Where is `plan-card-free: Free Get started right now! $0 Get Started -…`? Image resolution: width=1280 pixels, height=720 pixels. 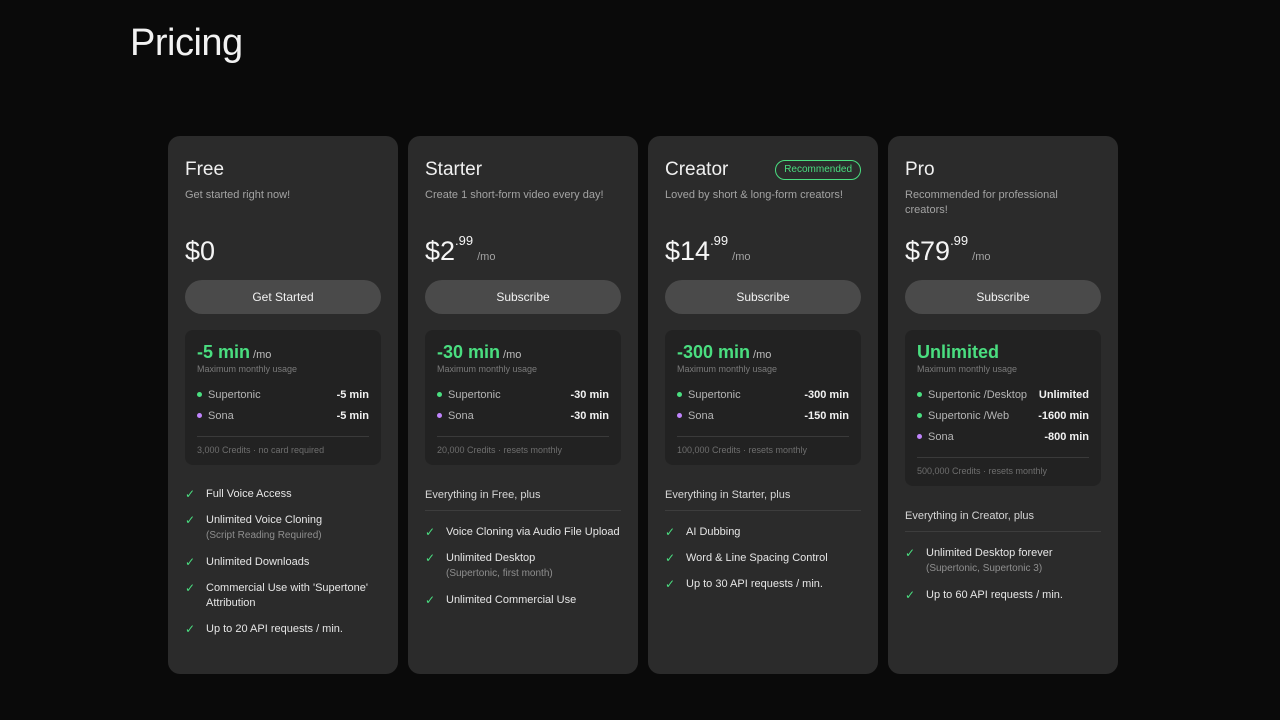 plan-card-free: Free Get started right now! $0 Get Started -… is located at coordinates (283, 405).